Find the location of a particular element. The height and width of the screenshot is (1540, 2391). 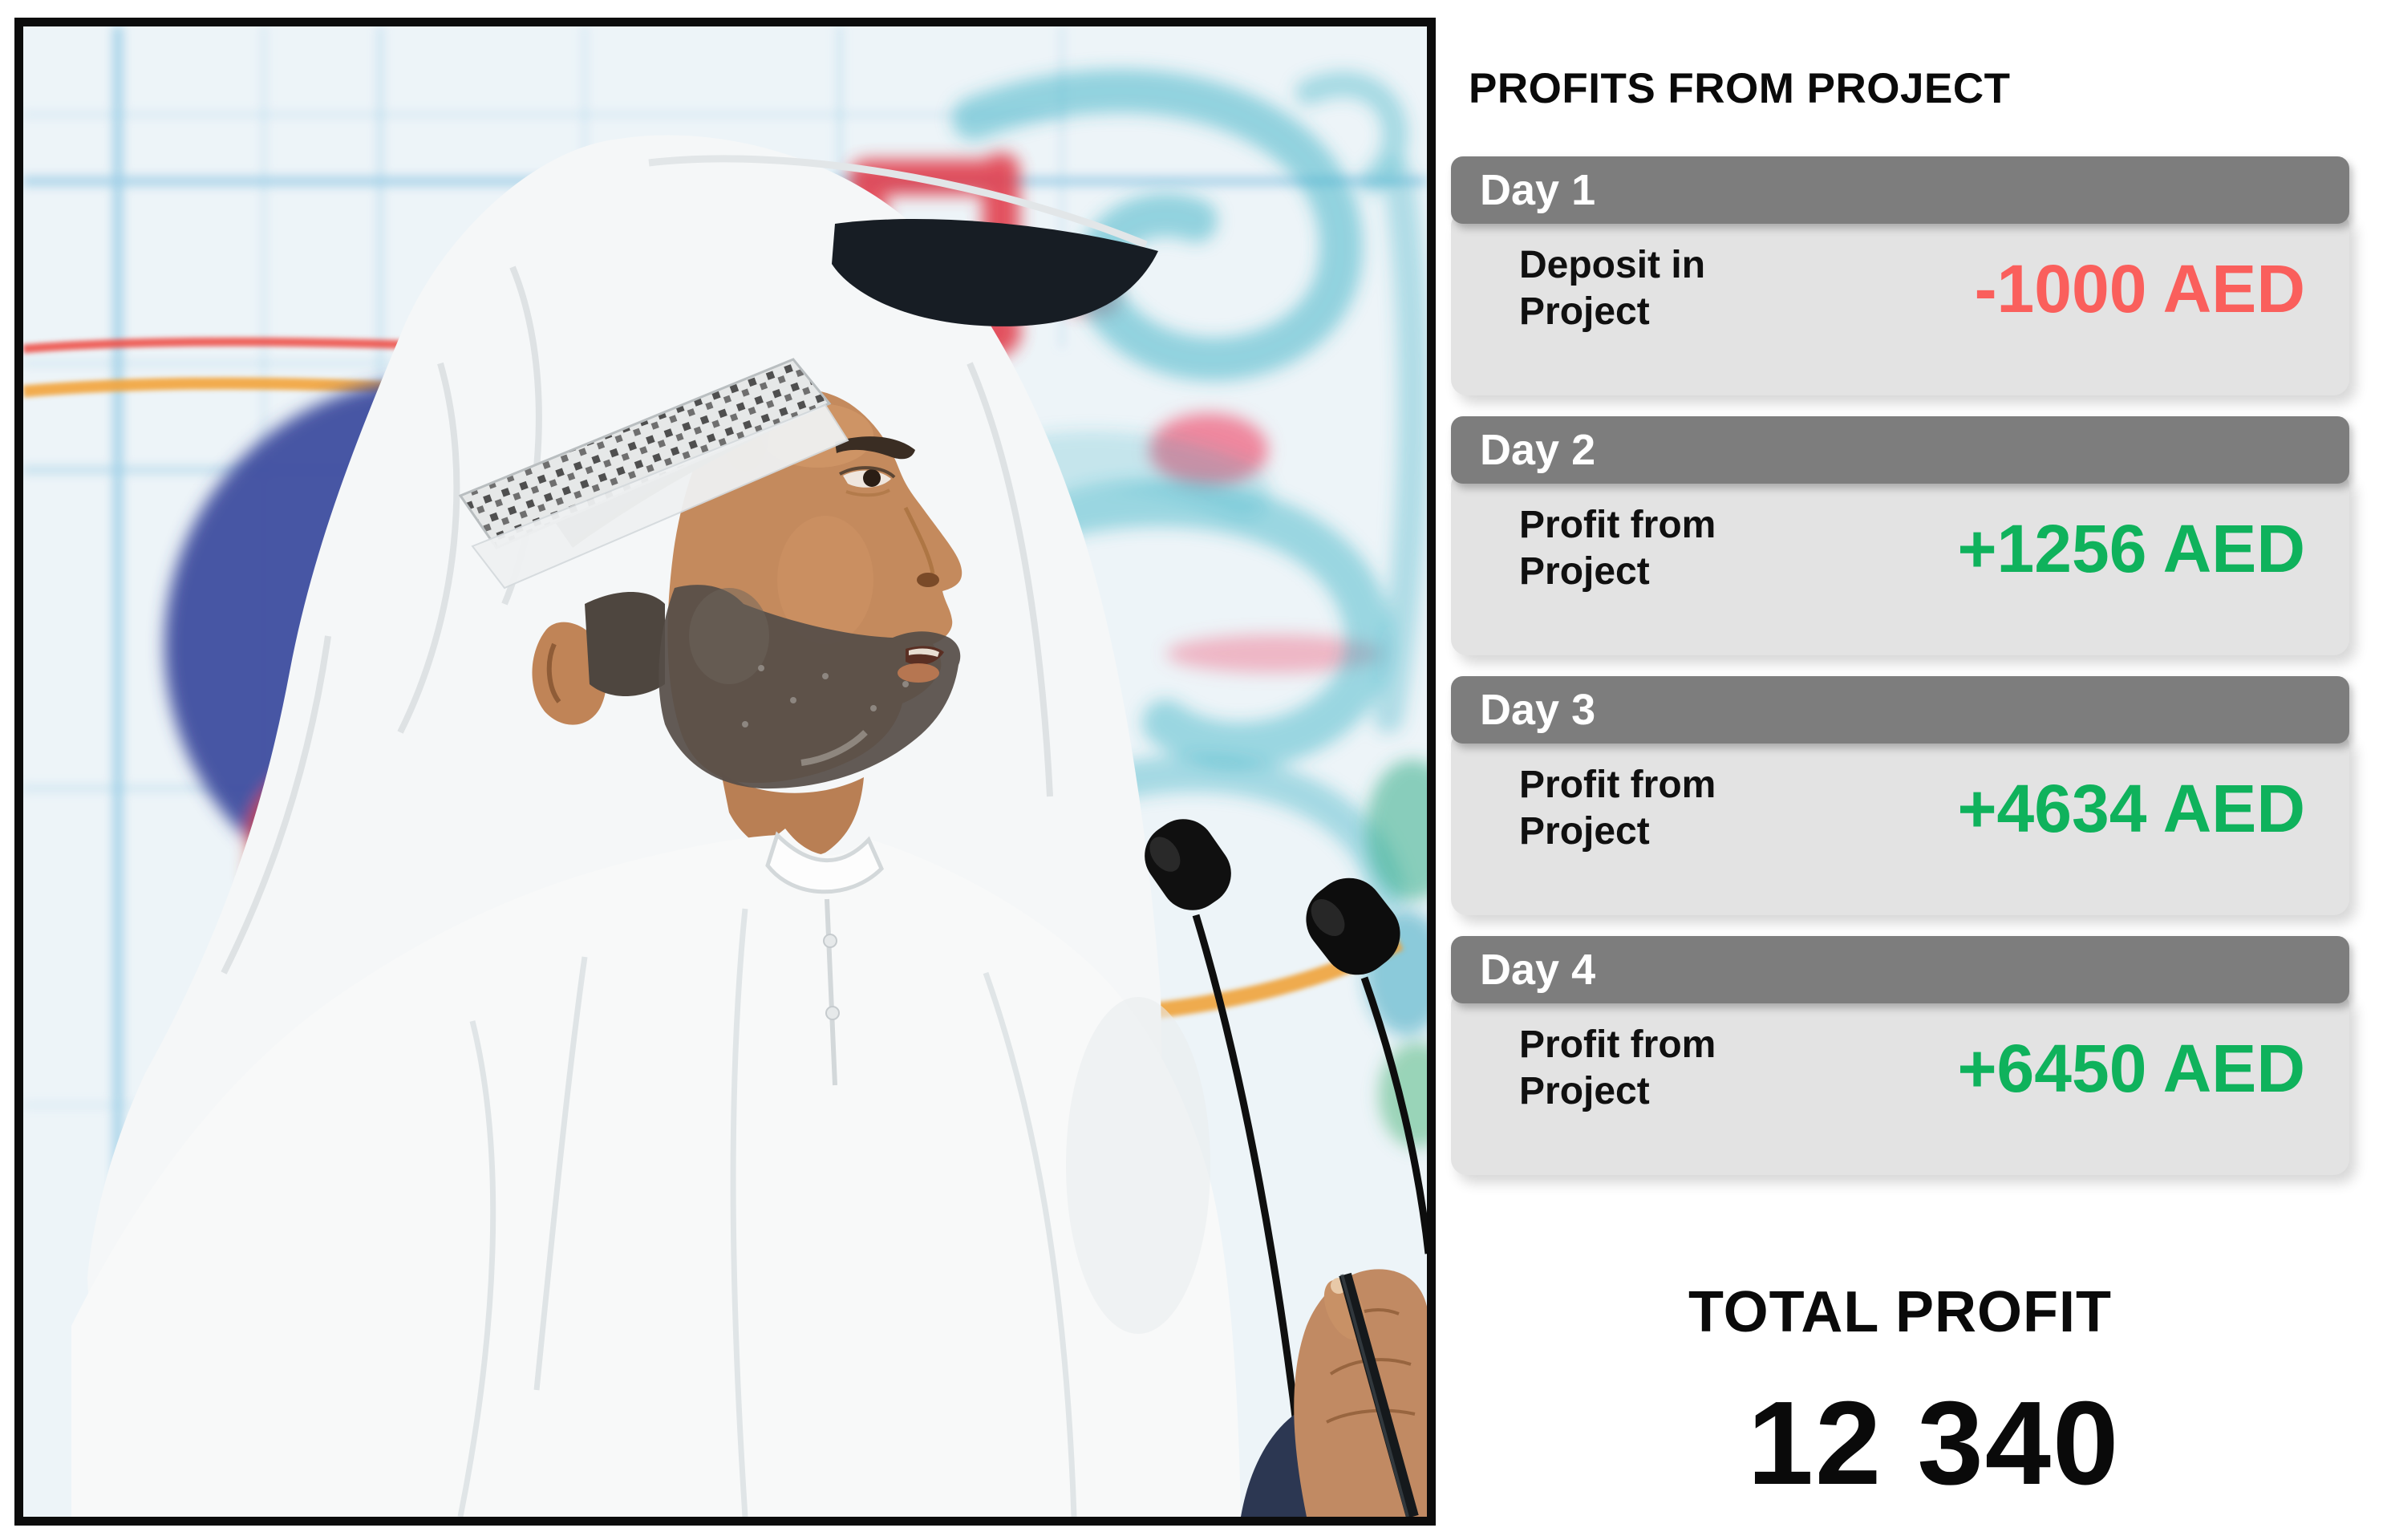

total-profit-value: 12 340 is located at coordinates (1934, 1443).